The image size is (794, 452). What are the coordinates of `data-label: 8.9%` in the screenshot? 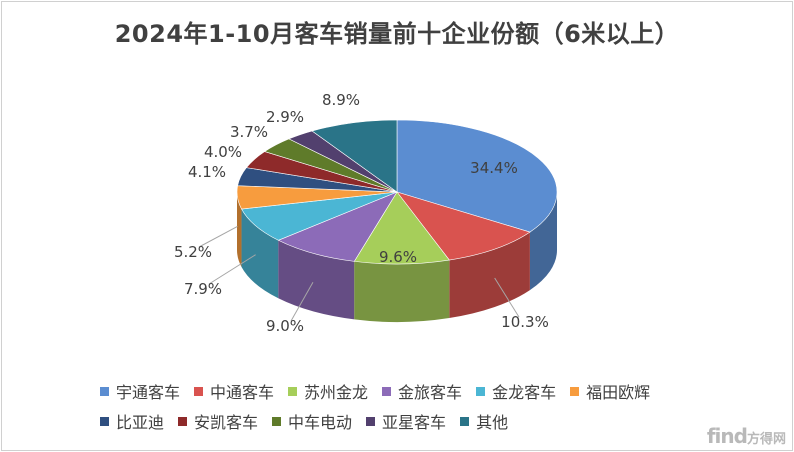 It's located at (341, 100).